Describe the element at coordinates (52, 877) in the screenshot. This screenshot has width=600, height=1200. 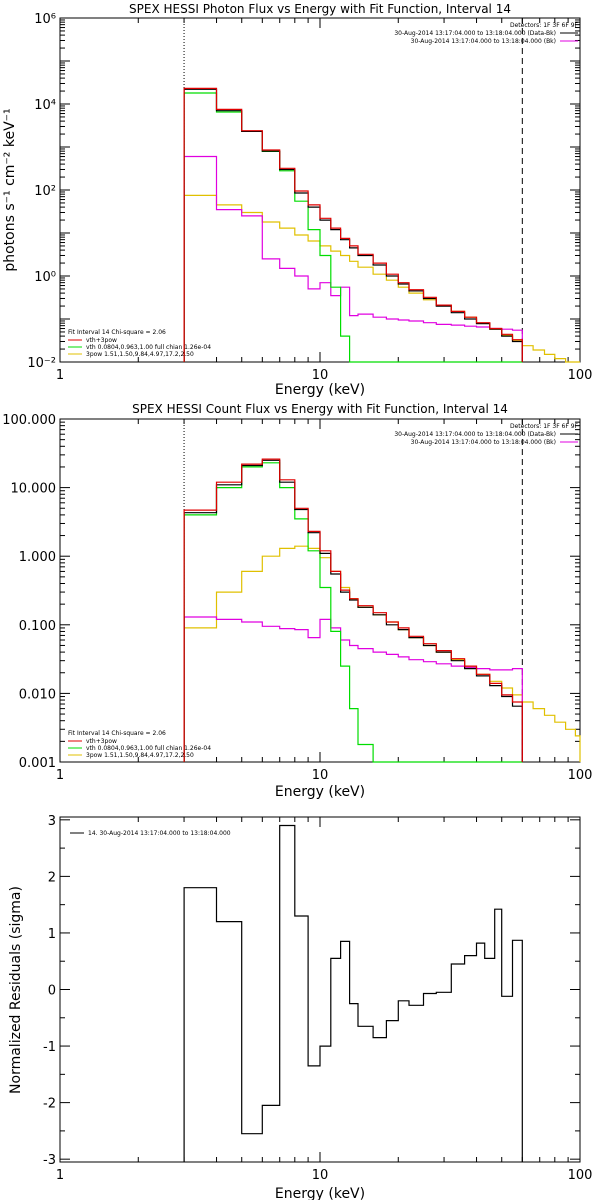
I see `y-tick-label: 2` at that location.